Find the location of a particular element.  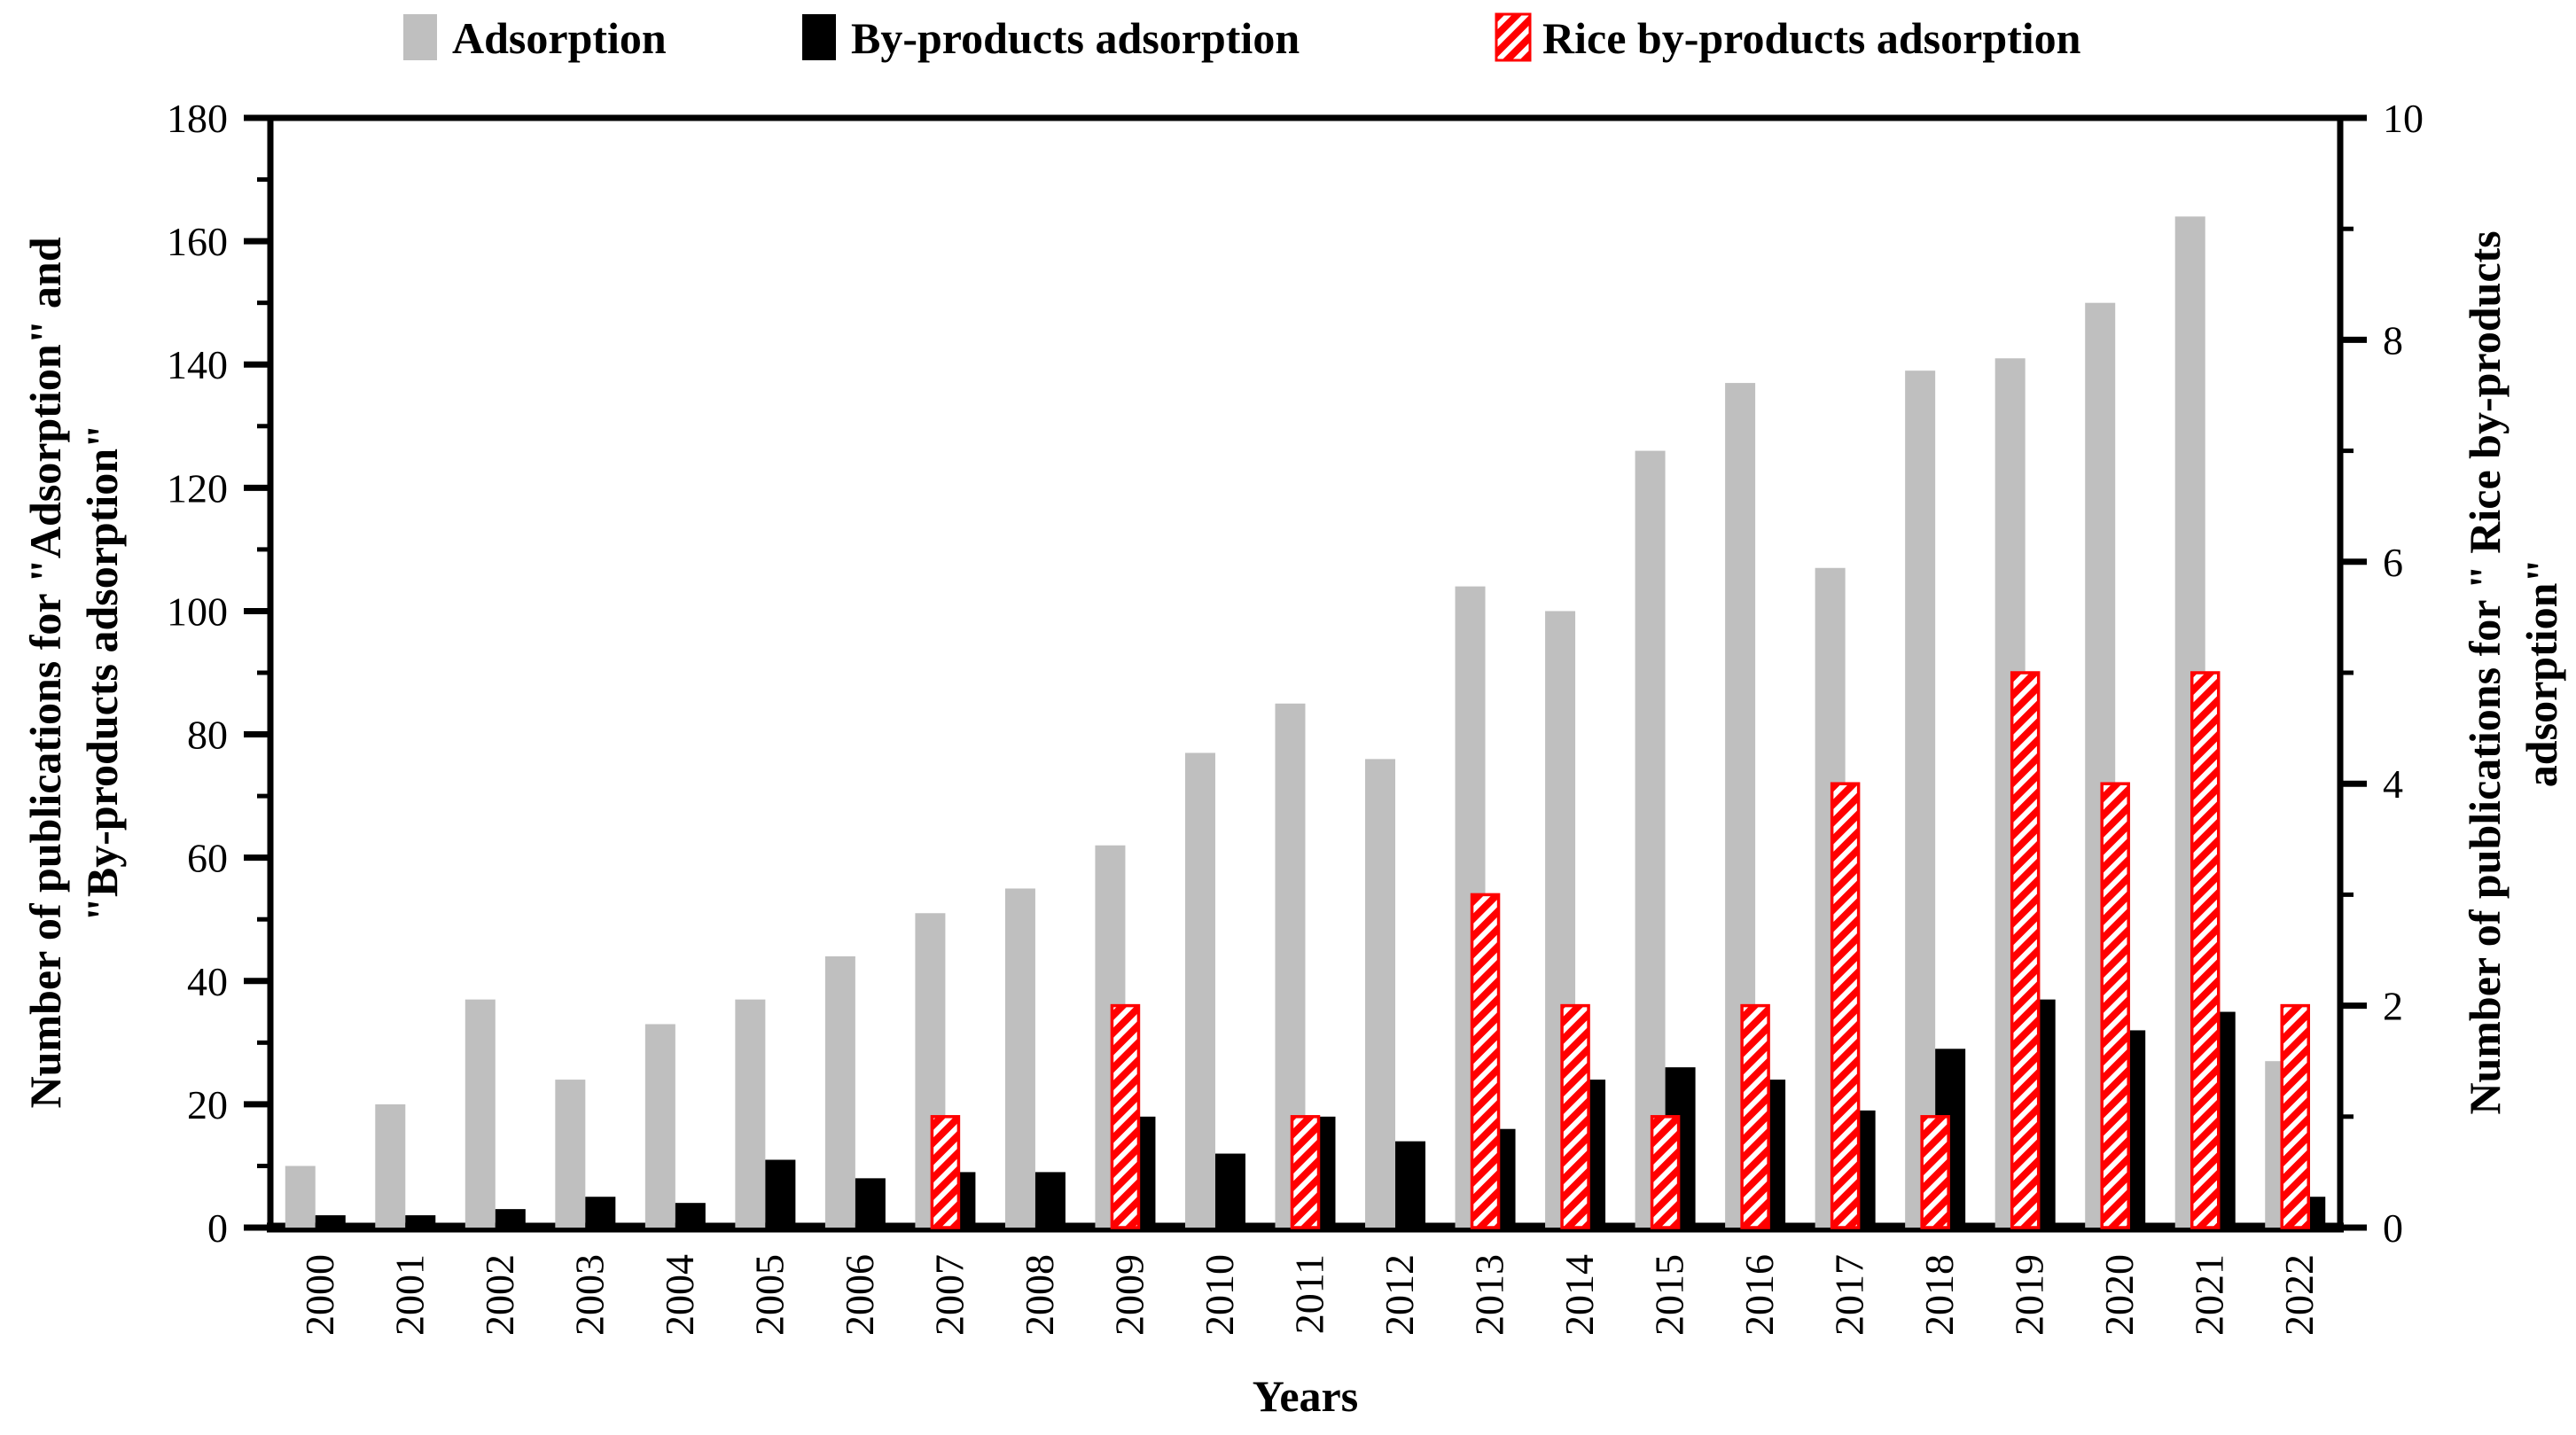

left-axis-tick-label: 40 is located at coordinates (207, 981).